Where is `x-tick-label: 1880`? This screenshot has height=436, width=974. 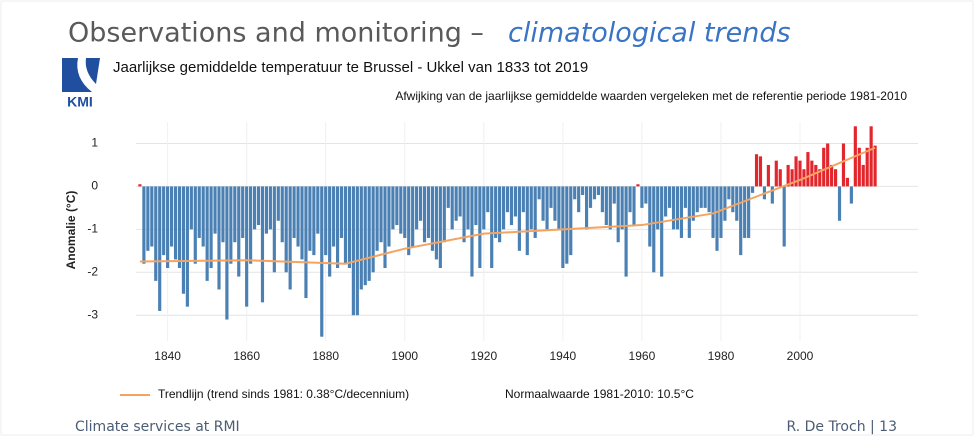
x-tick-label: 1880 is located at coordinates (325, 356).